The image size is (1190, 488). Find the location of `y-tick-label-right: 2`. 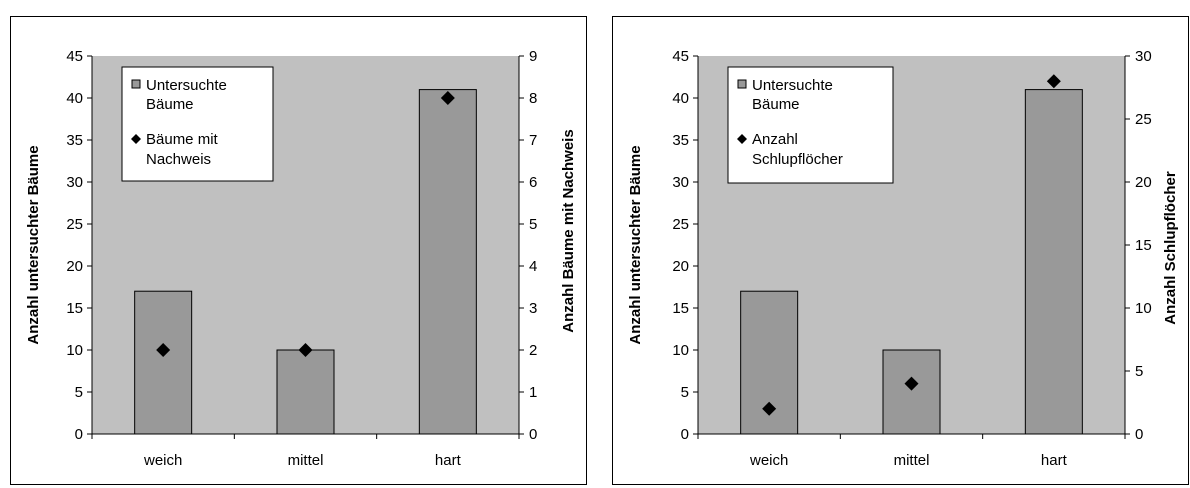

y-tick-label-right: 2 is located at coordinates (533, 350).